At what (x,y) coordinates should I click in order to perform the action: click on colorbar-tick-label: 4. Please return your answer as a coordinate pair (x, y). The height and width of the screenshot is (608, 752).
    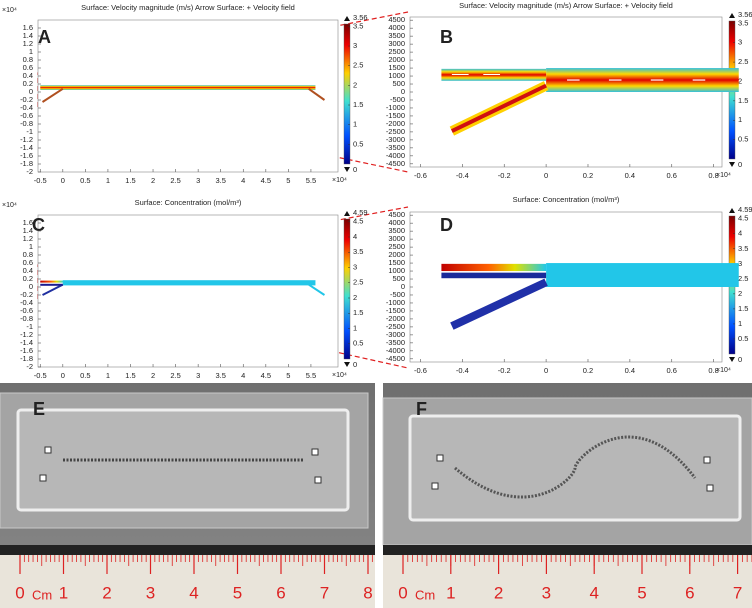
    Looking at the image, I should click on (740, 233).